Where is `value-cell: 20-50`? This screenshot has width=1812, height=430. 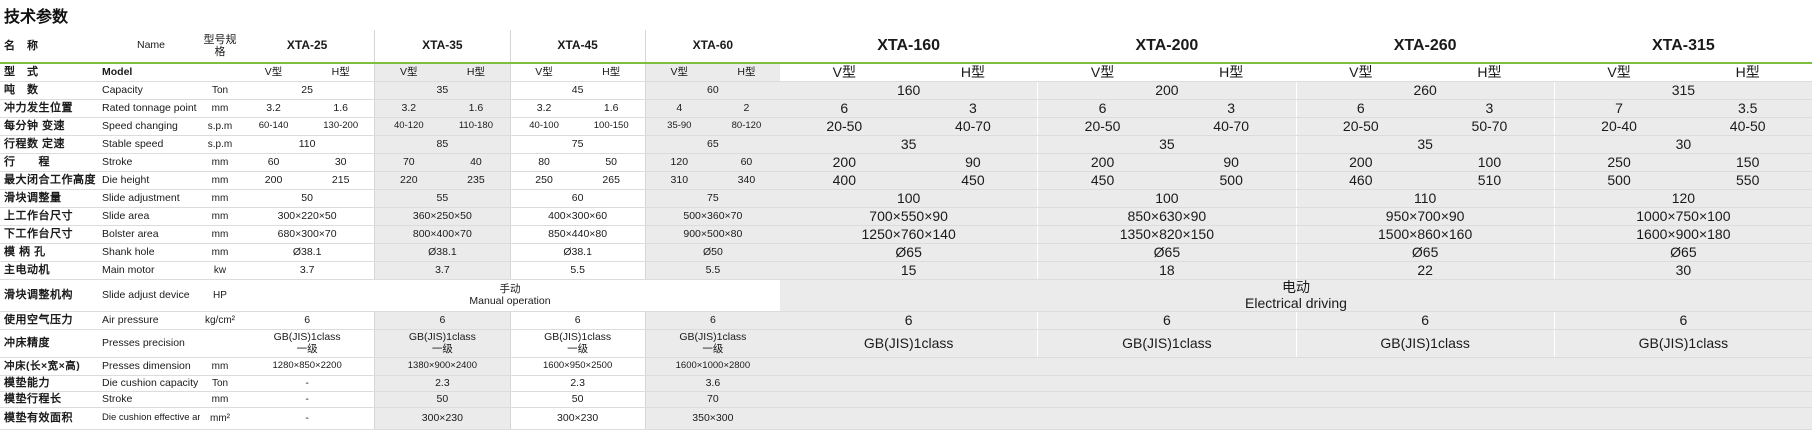 value-cell: 20-50 is located at coordinates (844, 126).